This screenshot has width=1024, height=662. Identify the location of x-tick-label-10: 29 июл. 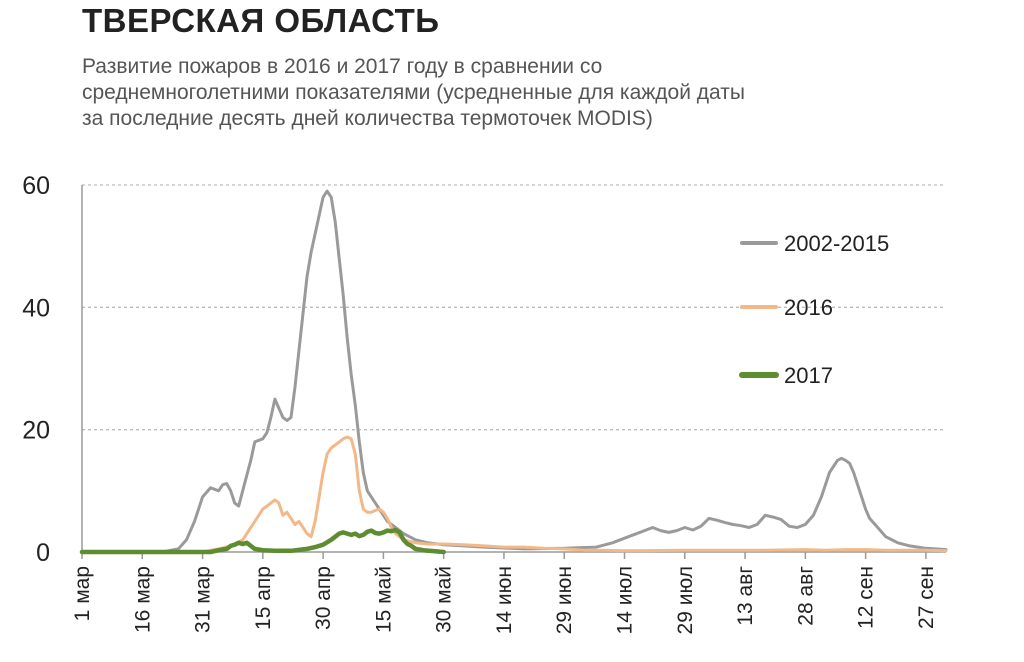
(685, 600).